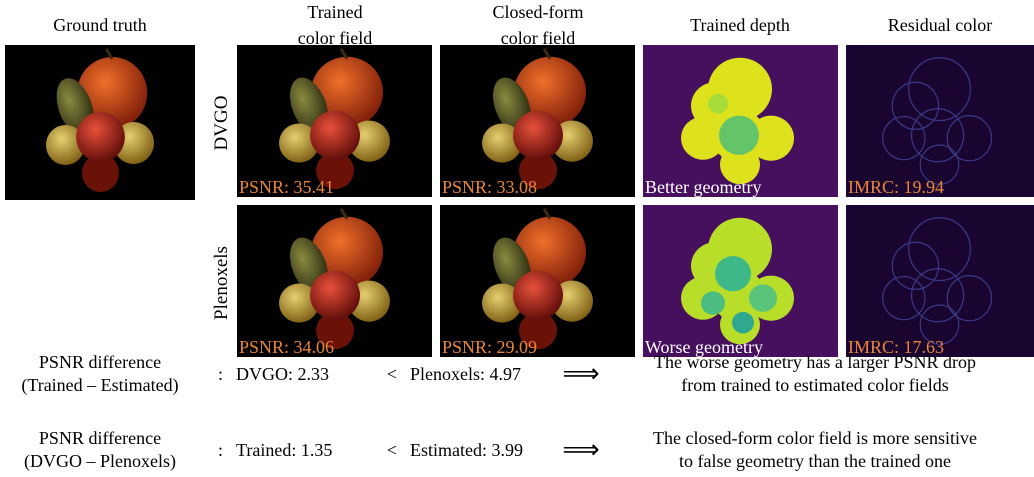 This screenshot has width=1034, height=477. What do you see at coordinates (466, 450) in the screenshot?
I see `comparison-right: Estimated: 3.99` at bounding box center [466, 450].